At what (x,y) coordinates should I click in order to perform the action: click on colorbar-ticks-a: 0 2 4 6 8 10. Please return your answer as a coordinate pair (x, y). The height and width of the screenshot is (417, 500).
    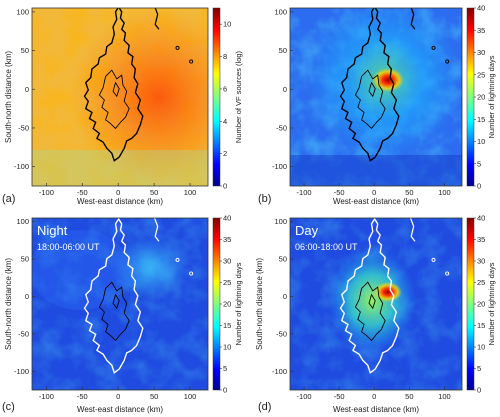
    Looking at the image, I should click on (225, 105).